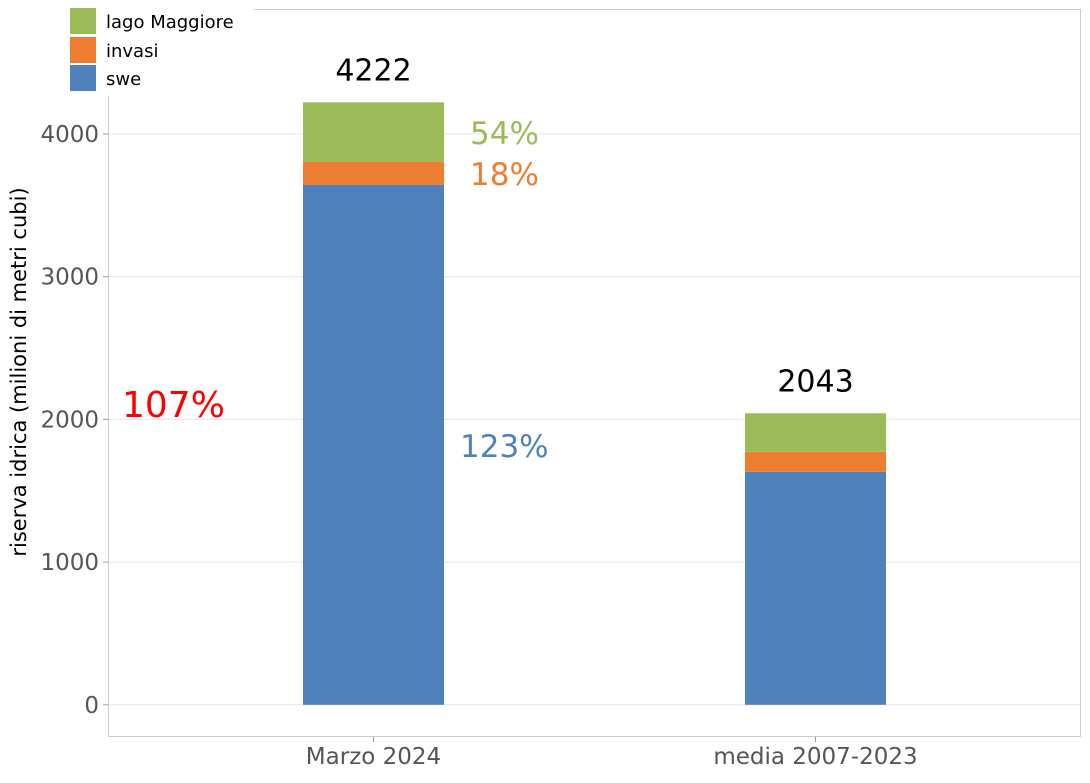 This screenshot has height=783, width=1090. I want to click on legend-label-lago: lago Maggiore, so click(170, 22).